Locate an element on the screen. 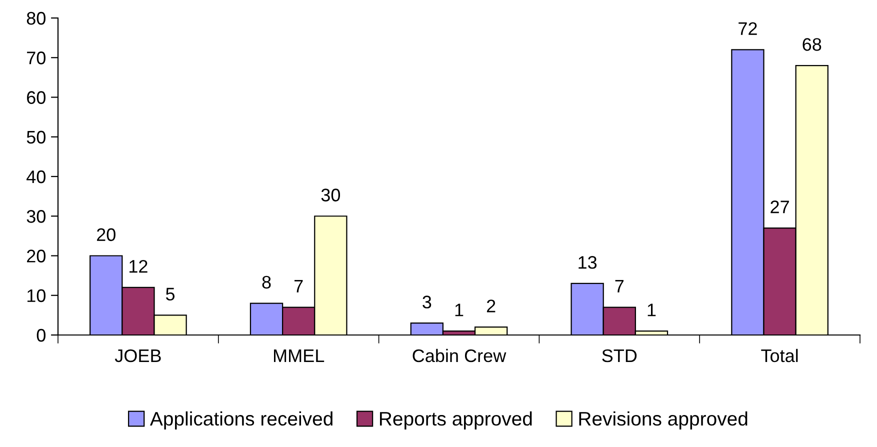  y-tick-label: 70 is located at coordinates (36, 58).